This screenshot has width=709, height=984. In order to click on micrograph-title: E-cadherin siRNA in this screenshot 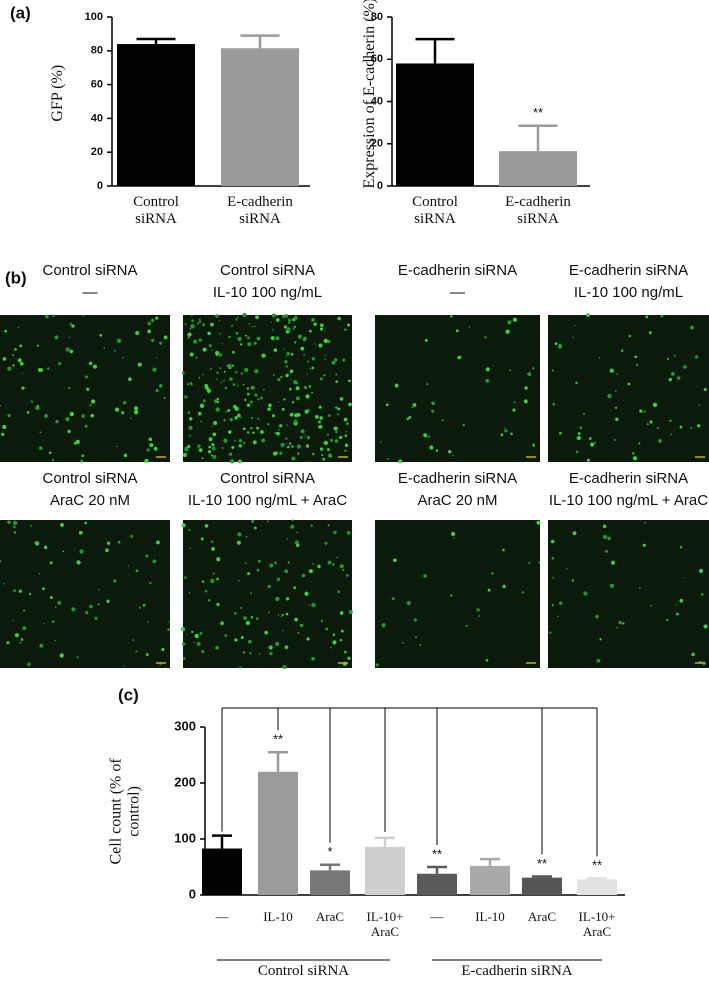, I will do `click(457, 270)`.